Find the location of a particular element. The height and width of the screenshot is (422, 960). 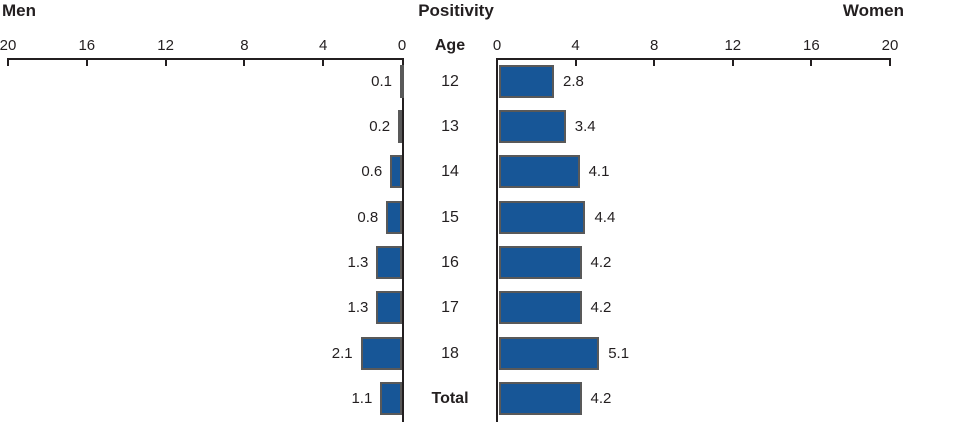

right-zero-baseline is located at coordinates (497, 240).